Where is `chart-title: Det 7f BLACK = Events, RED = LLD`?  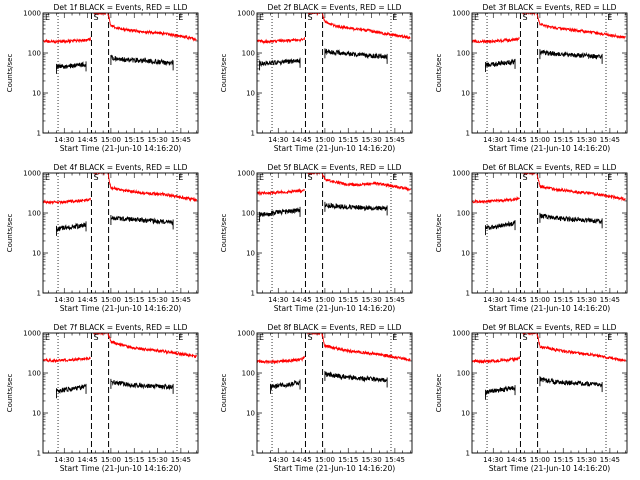
chart-title: Det 7f BLACK = Events, RED = LLD is located at coordinates (121, 327).